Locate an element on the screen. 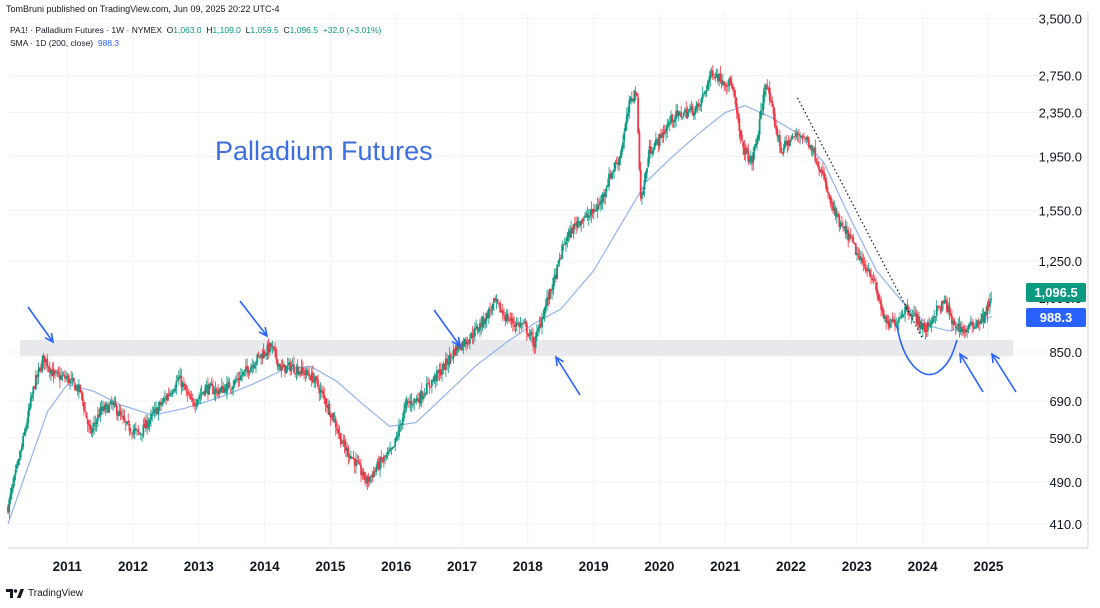 This screenshot has height=608, width=1100. sma-label: SMA · 1D (200, close) is located at coordinates (52, 43).